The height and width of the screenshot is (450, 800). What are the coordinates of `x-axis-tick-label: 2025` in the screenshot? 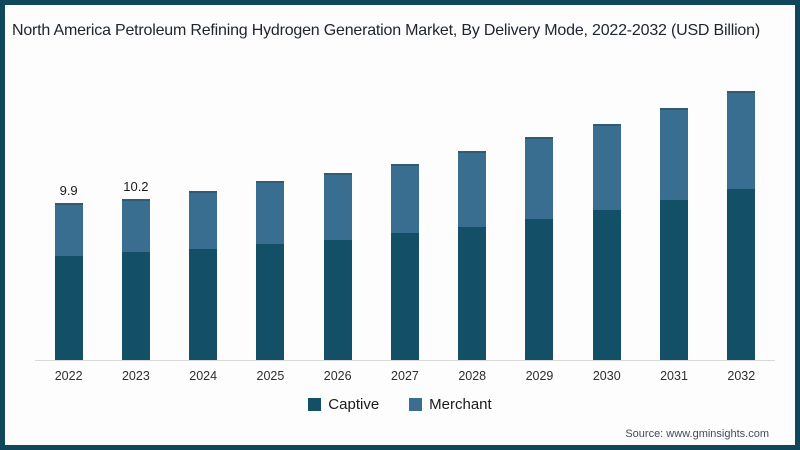 It's located at (270, 376).